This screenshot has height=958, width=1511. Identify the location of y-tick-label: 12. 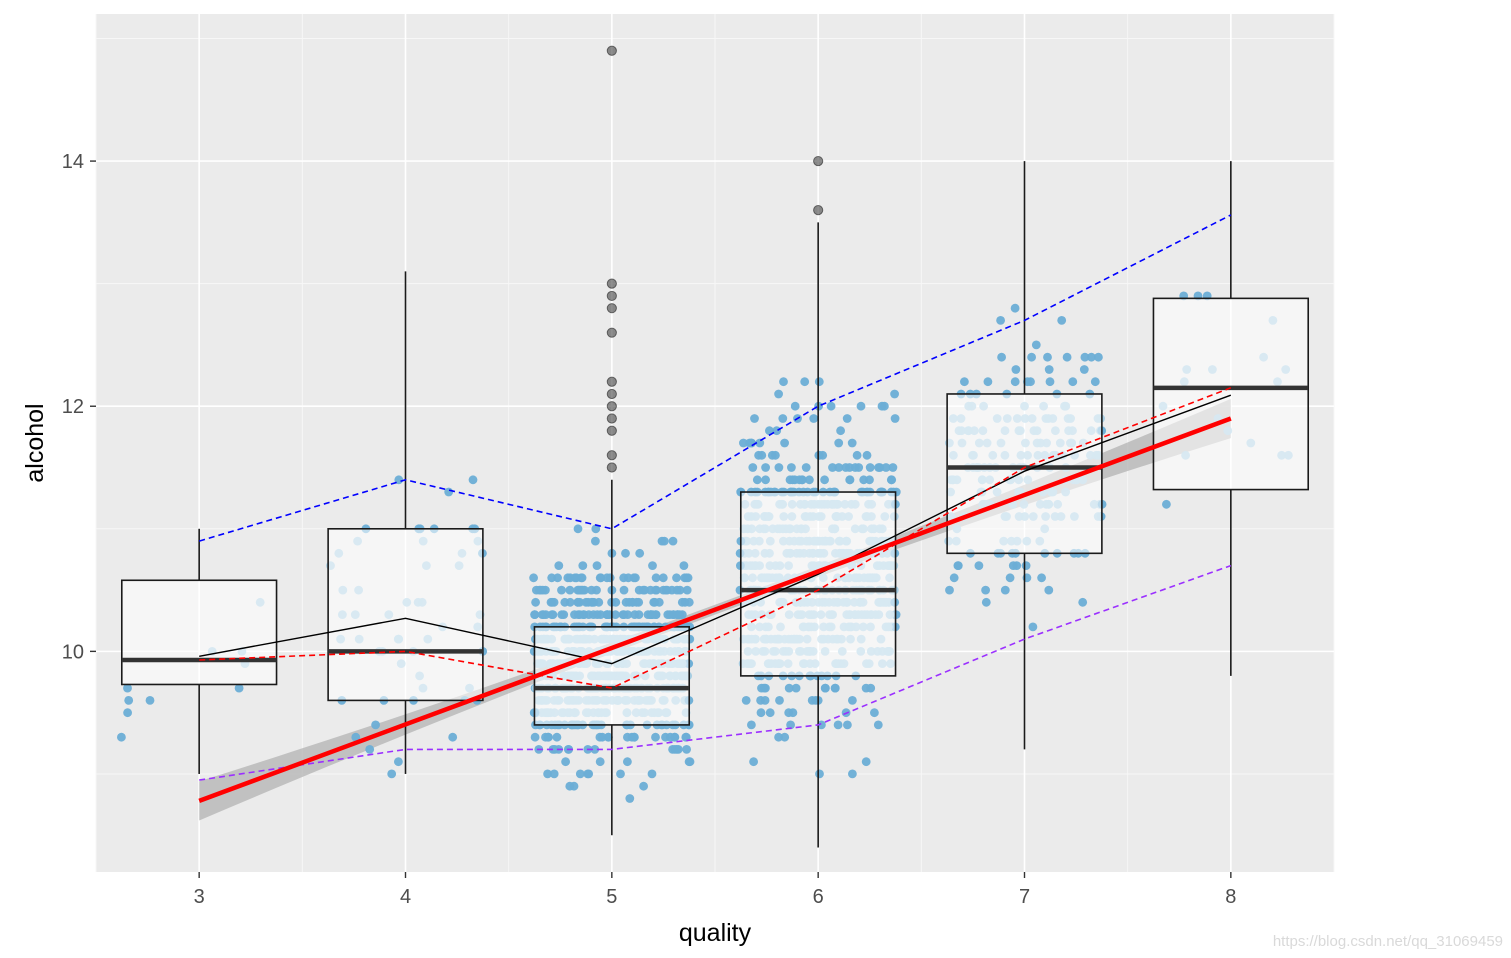
(73, 407).